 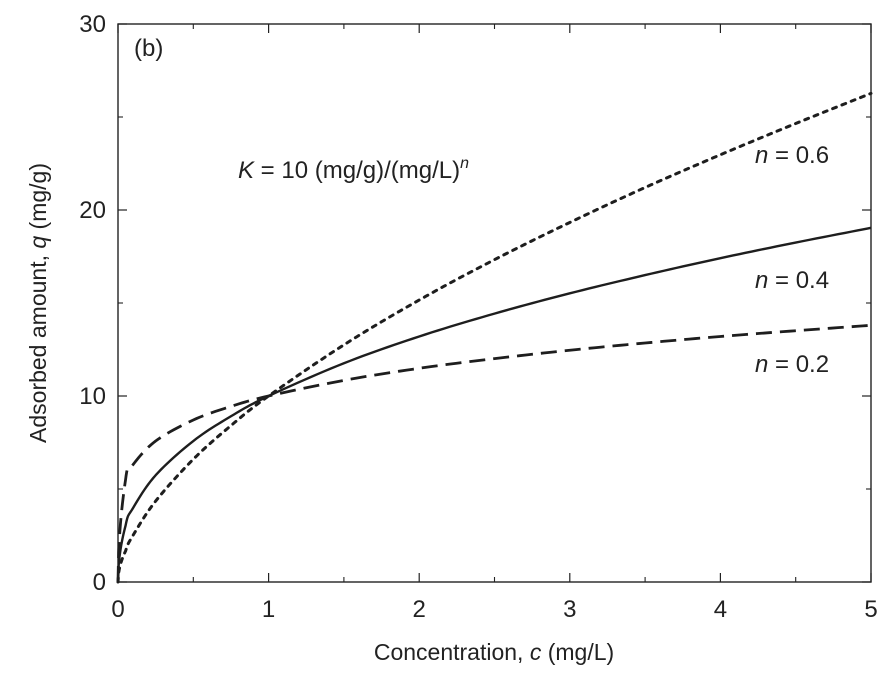 I want to click on y-tick-label: 20, so click(x=92, y=210).